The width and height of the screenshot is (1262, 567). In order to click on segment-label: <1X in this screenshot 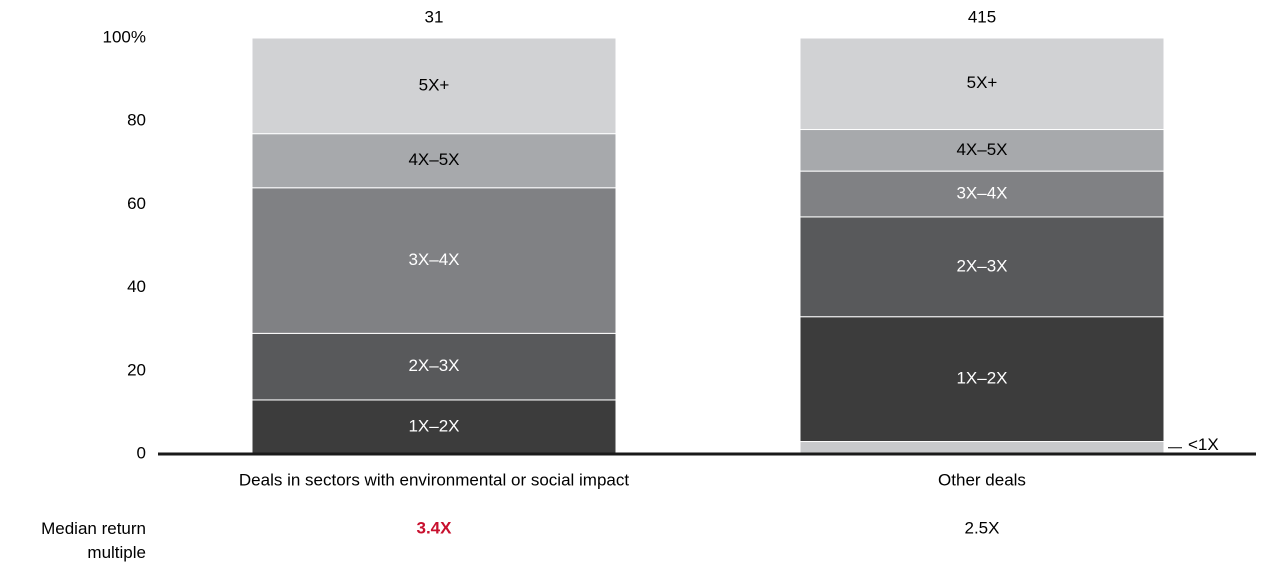, I will do `click(1203, 444)`.